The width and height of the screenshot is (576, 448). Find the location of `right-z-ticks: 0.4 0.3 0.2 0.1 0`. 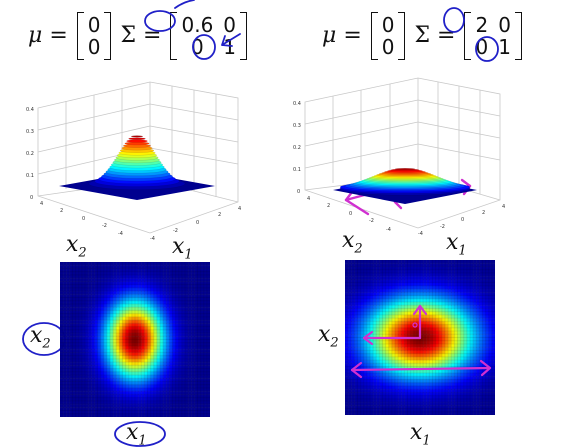

right-z-ticks: 0.4 0.3 0.2 0.1 0 is located at coordinates (297, 148).